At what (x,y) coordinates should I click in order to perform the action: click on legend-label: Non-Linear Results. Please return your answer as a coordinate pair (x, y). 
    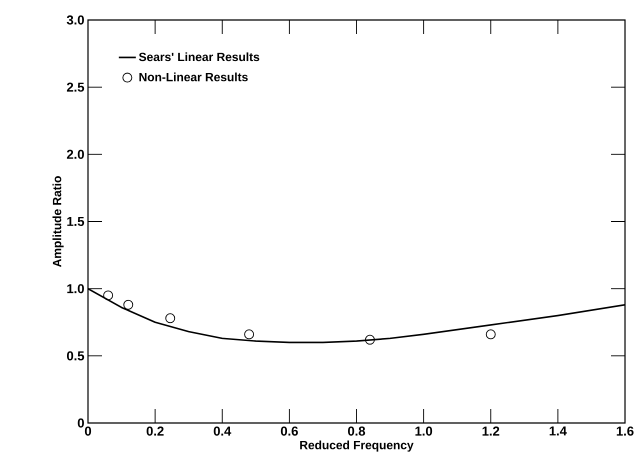
    Looking at the image, I should click on (193, 77).